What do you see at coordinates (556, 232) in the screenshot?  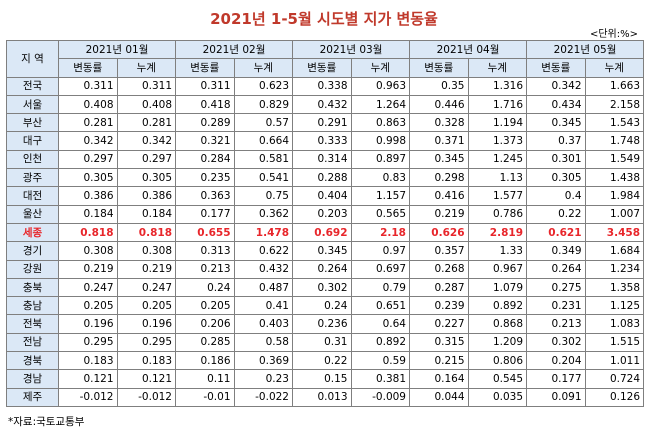 I see `change-rate-cell: 0.621` at bounding box center [556, 232].